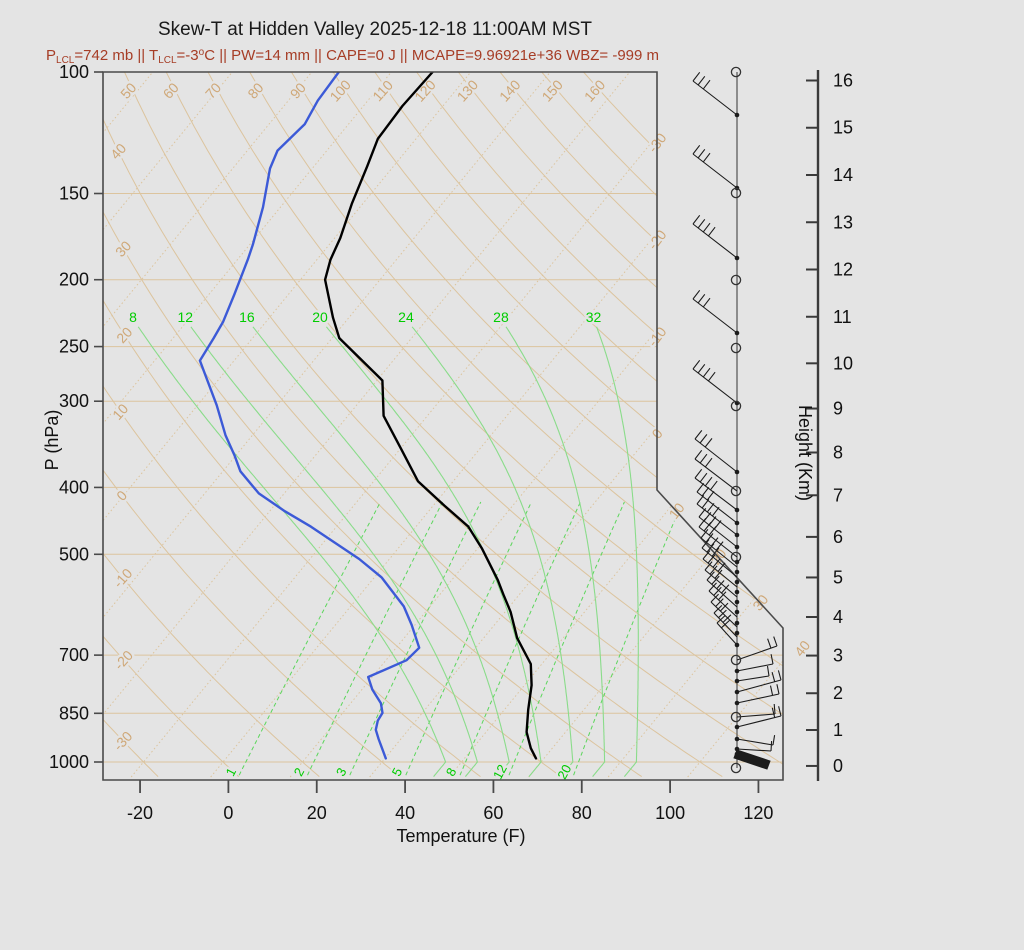 This screenshot has height=950, width=1024. Describe the element at coordinates (74, 487) in the screenshot. I see `pressure-tick-label: 400` at that location.